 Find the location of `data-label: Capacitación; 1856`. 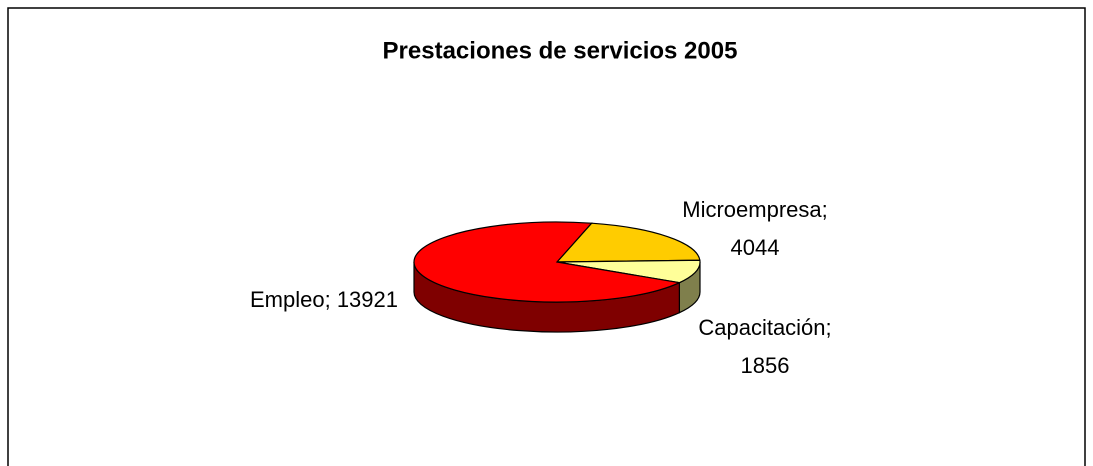

data-label: Capacitación; 1856 is located at coordinates (765, 346).